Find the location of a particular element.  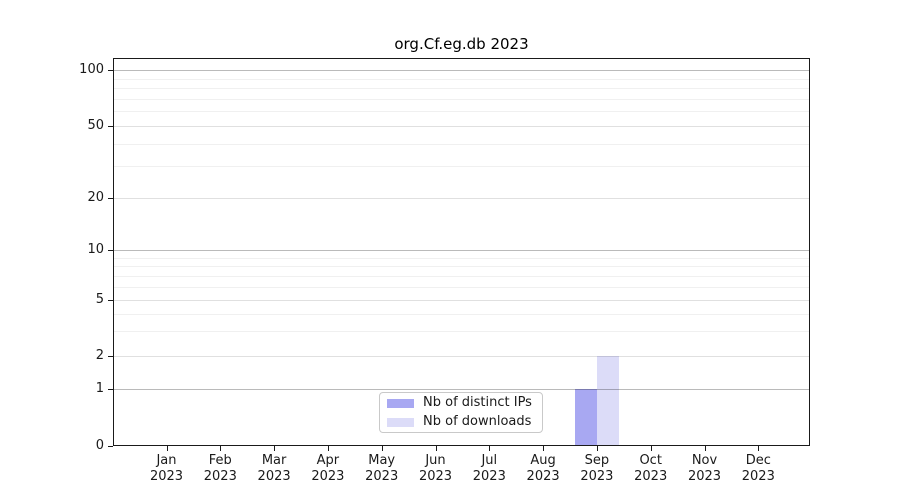

bar-distinct-ips is located at coordinates (585, 417).